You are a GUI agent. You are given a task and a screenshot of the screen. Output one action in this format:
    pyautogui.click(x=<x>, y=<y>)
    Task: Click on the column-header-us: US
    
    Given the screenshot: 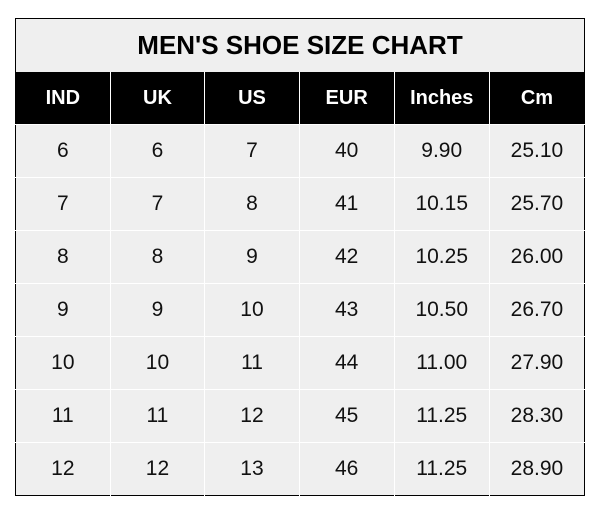 What is the action you would take?
    pyautogui.click(x=252, y=98)
    